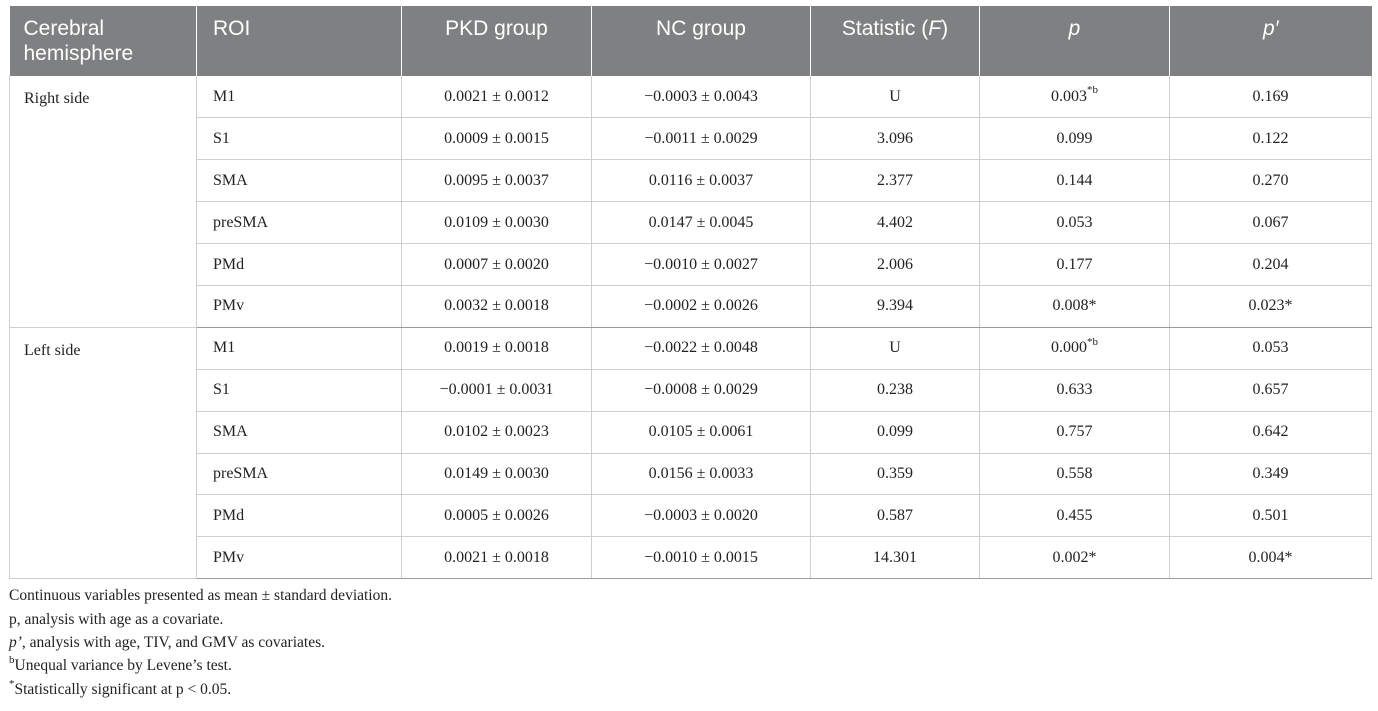 Image resolution: width=1378 pixels, height=711 pixels. I want to click on p-value-cell-text: 0.002*, so click(1074, 557).